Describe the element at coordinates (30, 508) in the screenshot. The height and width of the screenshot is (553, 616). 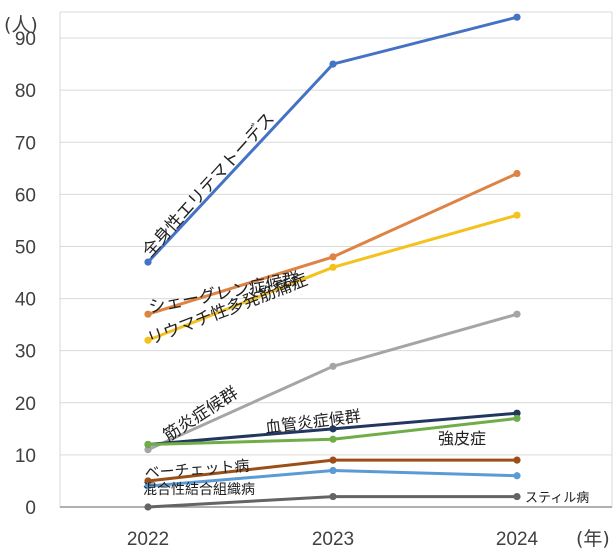
I see `y-tick-label: 0` at that location.